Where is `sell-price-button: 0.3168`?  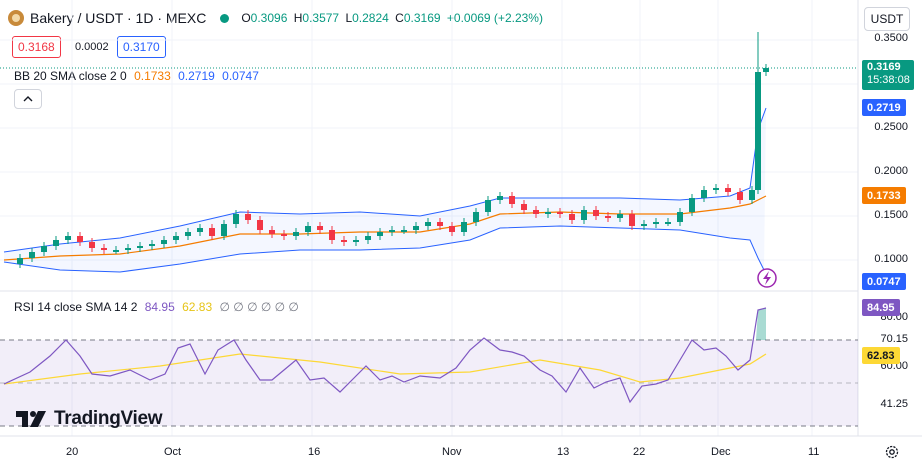
sell-price-button: 0.3168 is located at coordinates (36, 47).